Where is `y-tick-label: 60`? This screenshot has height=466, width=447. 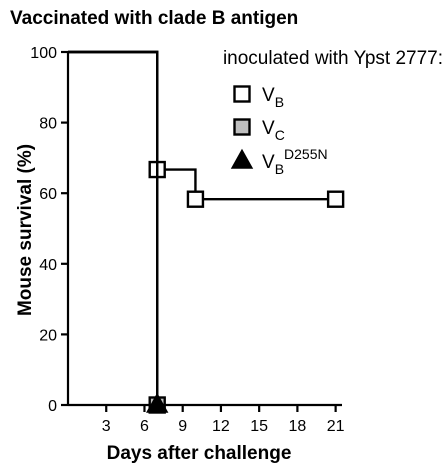
y-tick-label: 60 is located at coordinates (48, 194).